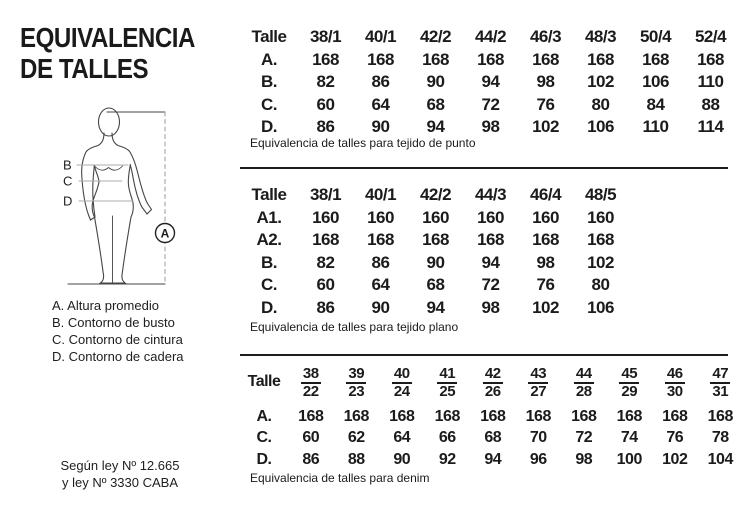 This screenshot has height=508, width=750. Describe the element at coordinates (135, 179) in the screenshot. I see `figure-right-arm` at that location.